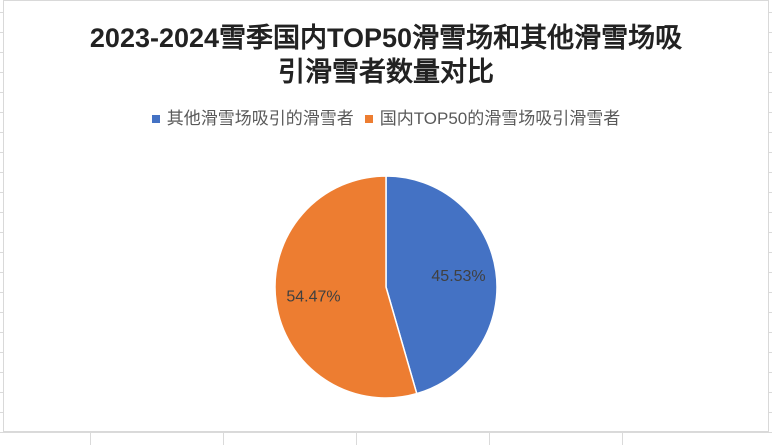 The image size is (772, 445). I want to click on pie-slice-other-resorts, so click(441, 285).